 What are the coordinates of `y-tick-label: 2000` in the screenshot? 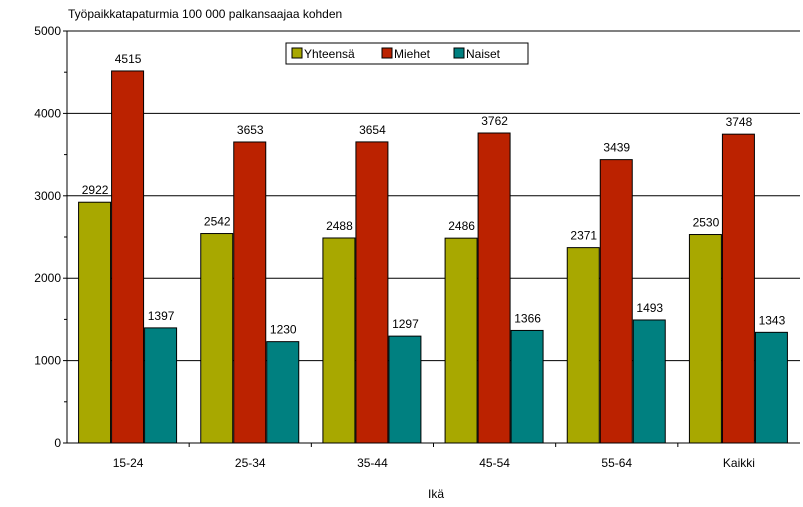 It's located at (47, 278).